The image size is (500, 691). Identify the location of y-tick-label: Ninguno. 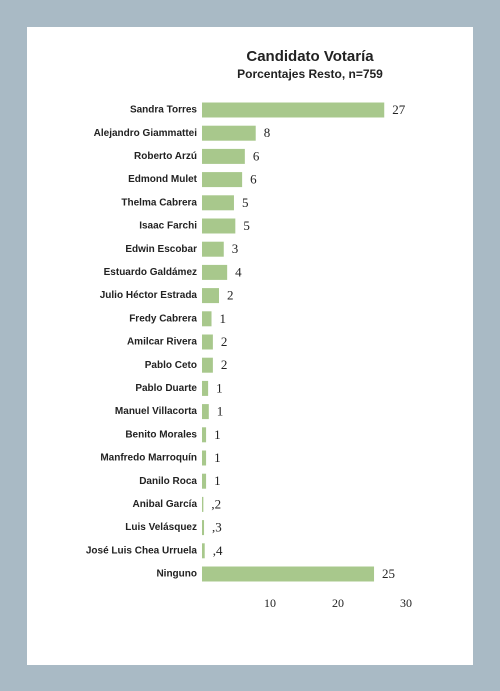
(176, 574).